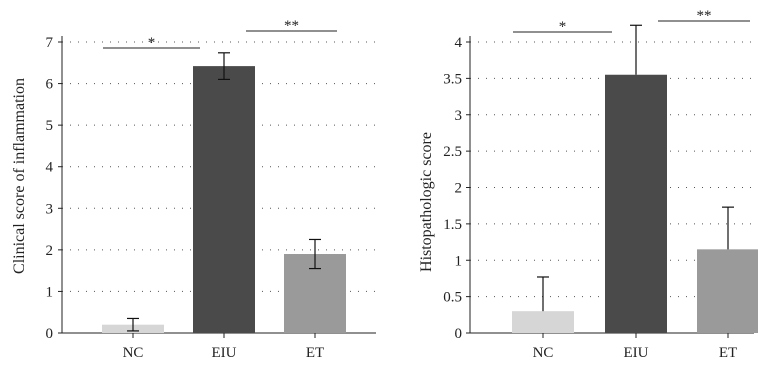 This screenshot has width=758, height=366. Describe the element at coordinates (452, 79) in the screenshot. I see `y-tick-label: 3.5` at that location.